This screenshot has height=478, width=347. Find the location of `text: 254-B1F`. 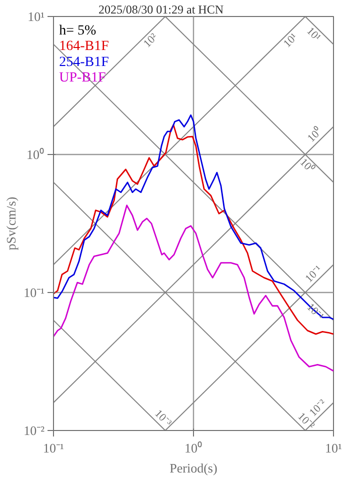

text: 254-B1F is located at coordinates (84, 62).